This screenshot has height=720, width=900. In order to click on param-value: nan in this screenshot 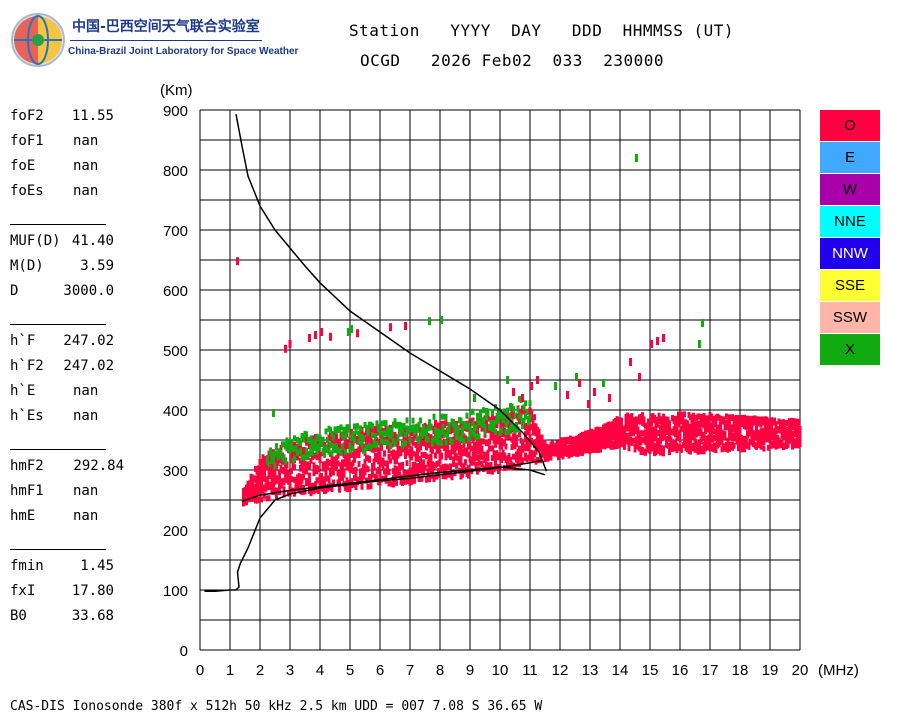, I will do `click(86, 416)`.